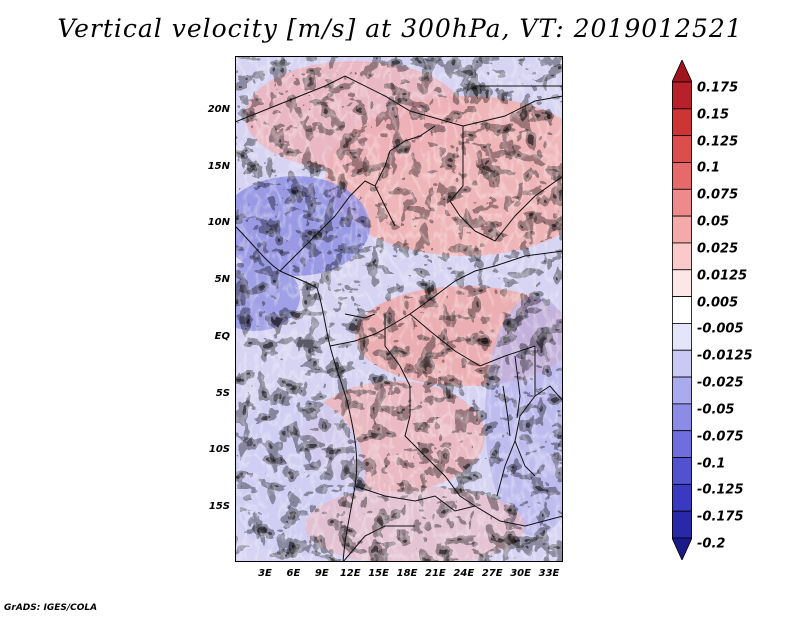 This screenshot has height=618, width=800. Describe the element at coordinates (713, 222) in the screenshot. I see `colorbar-tick-label: 0.05` at that location.